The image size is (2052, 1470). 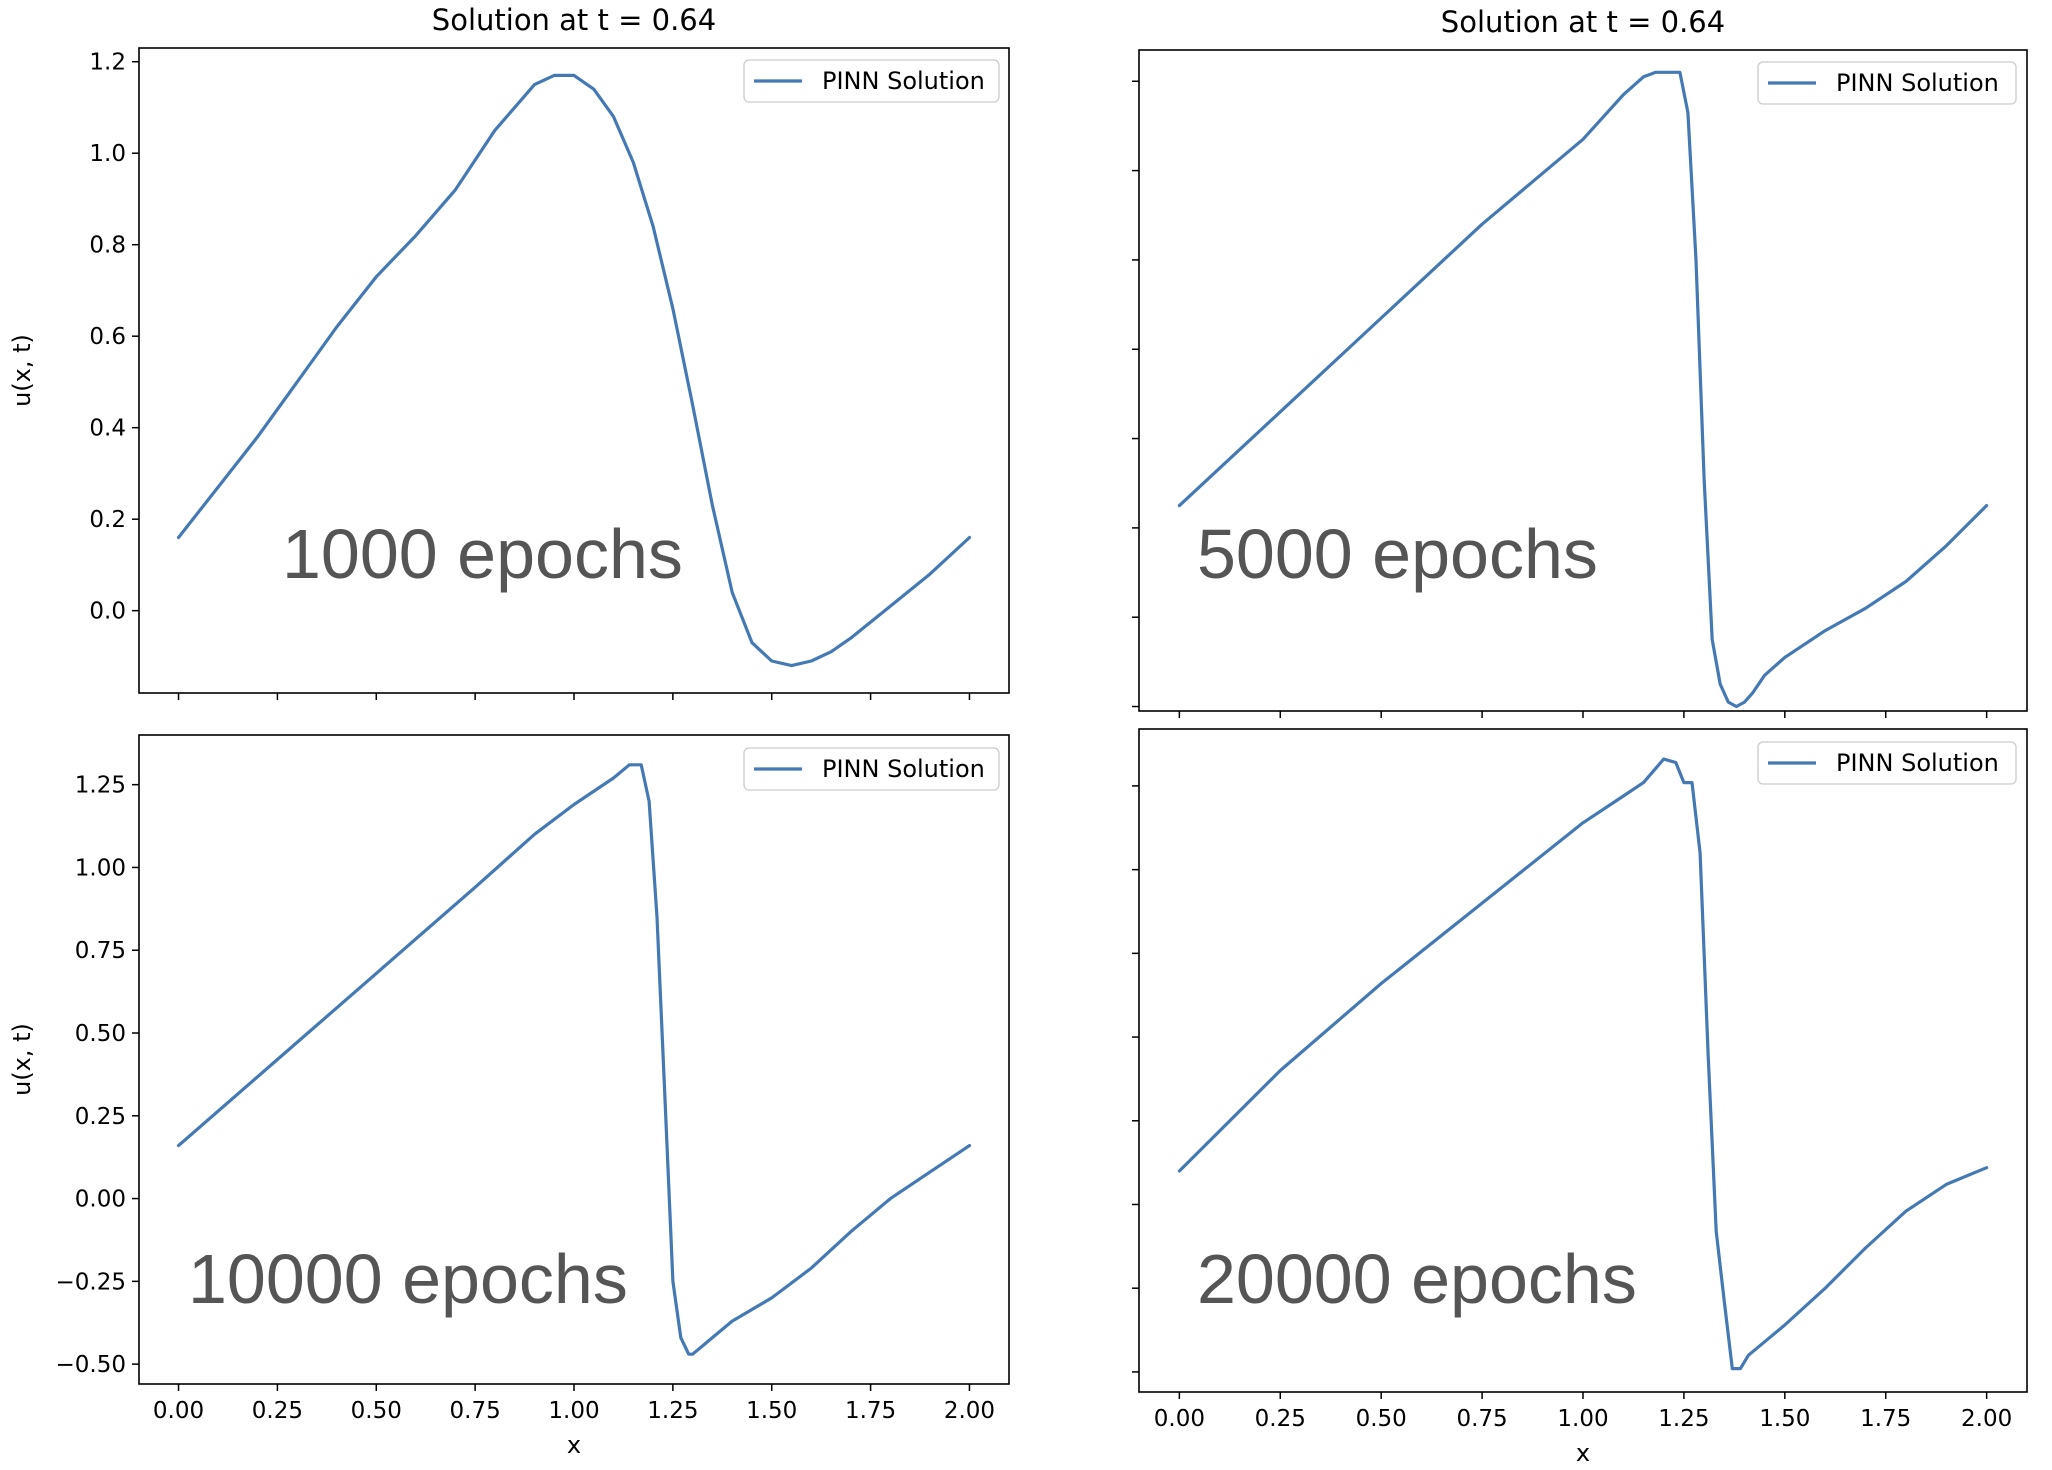 I want to click on y-tick-label: 0.25, so click(x=100, y=1117).